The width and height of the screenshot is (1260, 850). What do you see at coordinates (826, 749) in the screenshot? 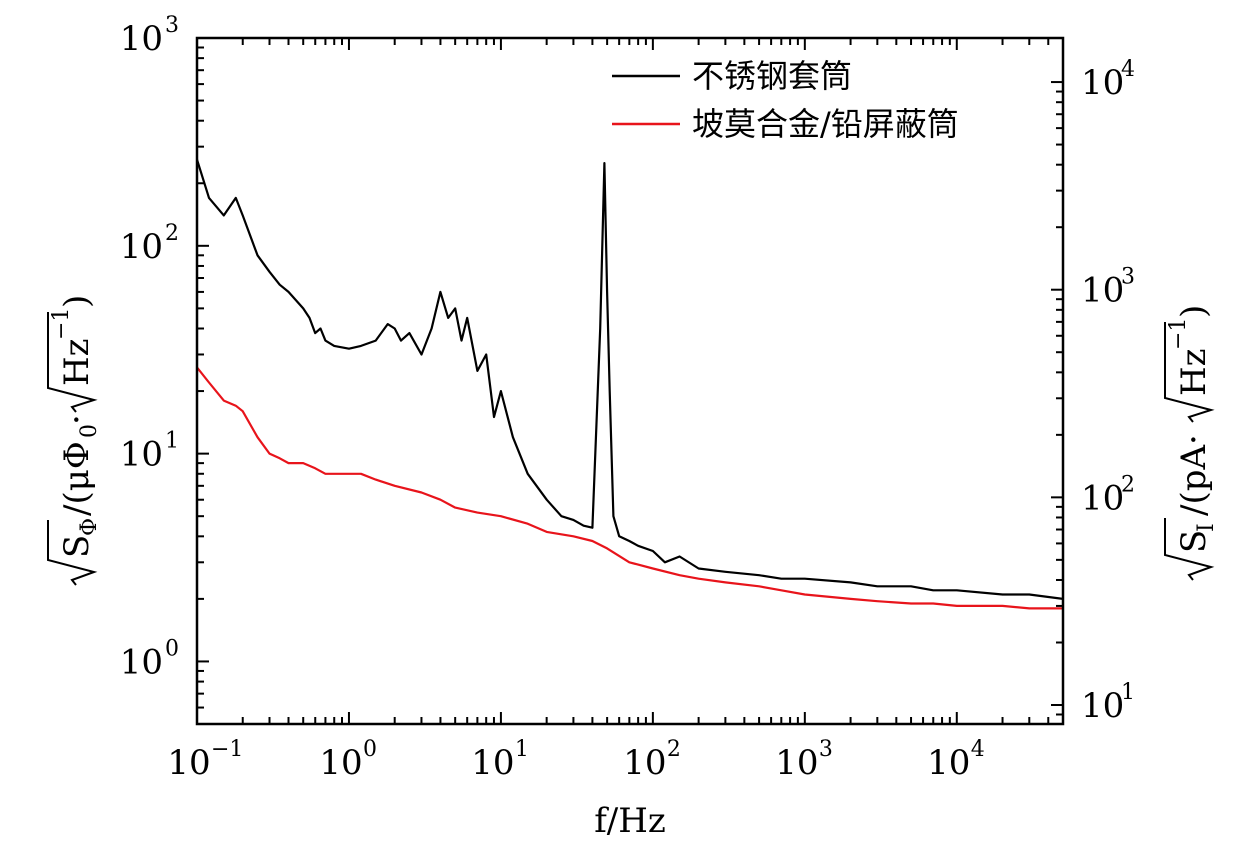
I see `x-tick-exponent: 3` at bounding box center [826, 749].